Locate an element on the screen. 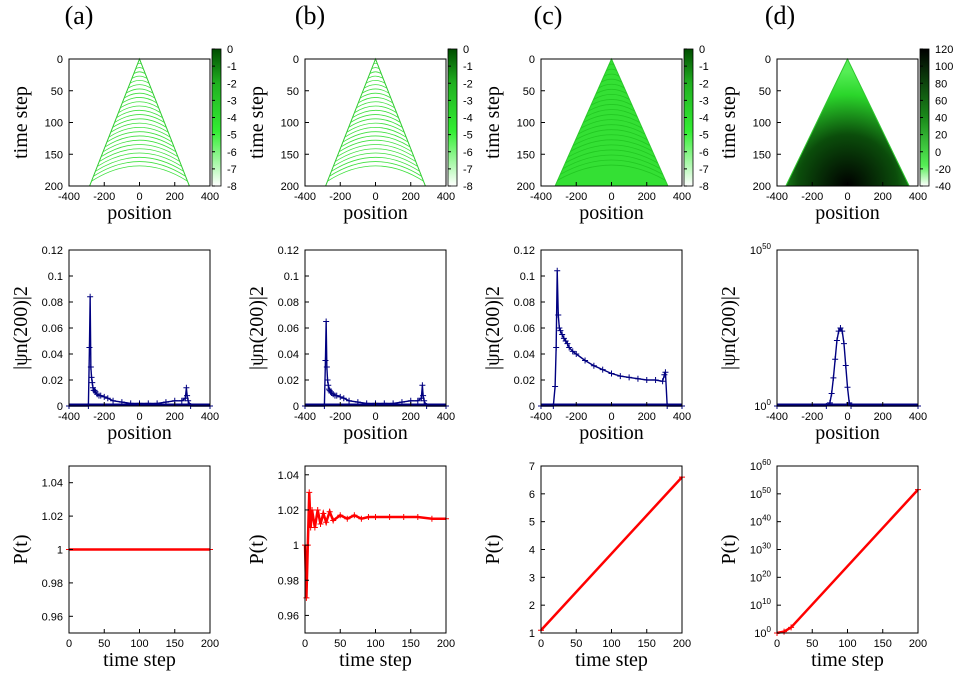  y-tick-label: 0.08 is located at coordinates (288, 303).